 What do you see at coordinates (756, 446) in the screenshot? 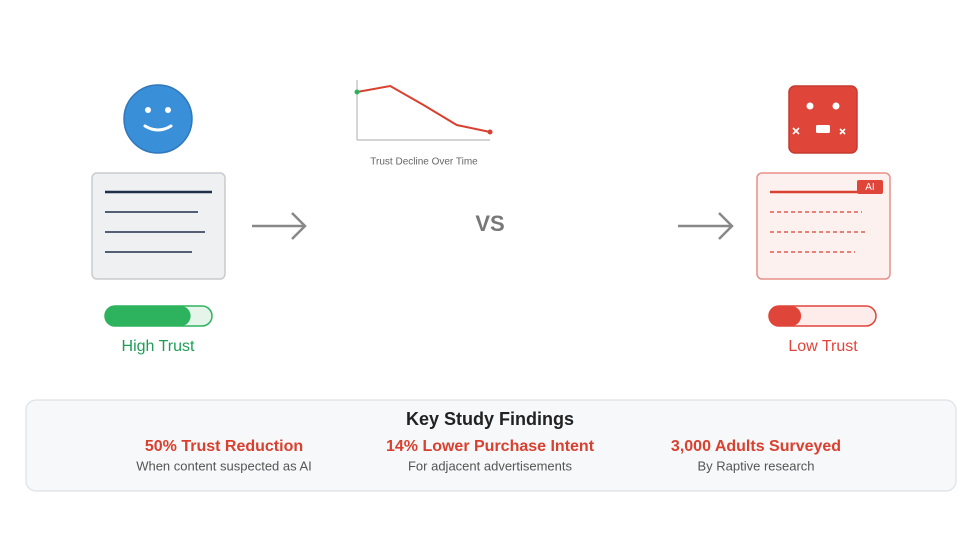
I see `finding-title: 3,000 Adults Surveyed` at bounding box center [756, 446].